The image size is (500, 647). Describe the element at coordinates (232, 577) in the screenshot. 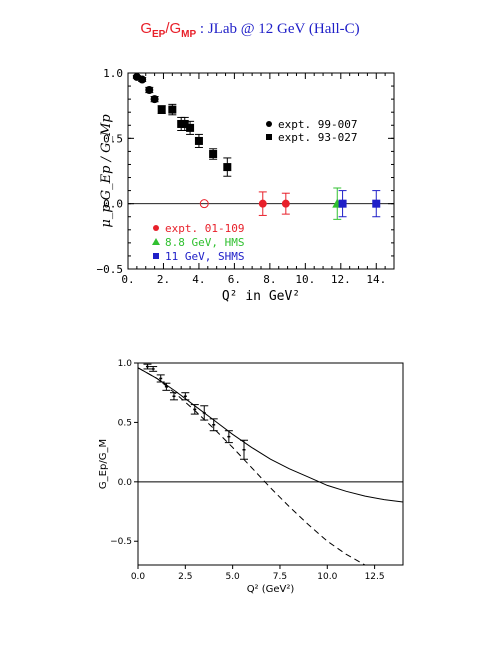

I see `plot2-xtick-label: 5.0` at that location.